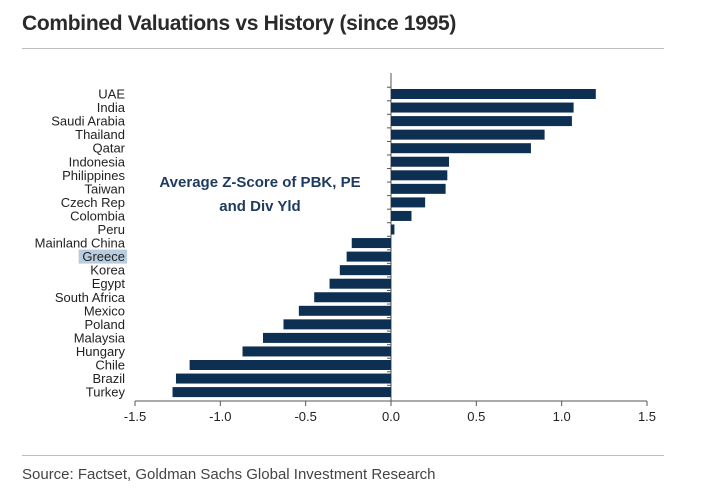 The height and width of the screenshot is (495, 706). Describe the element at coordinates (259, 182) in the screenshot. I see `annotation-line: Average Z-Score of PBK, PE` at that location.